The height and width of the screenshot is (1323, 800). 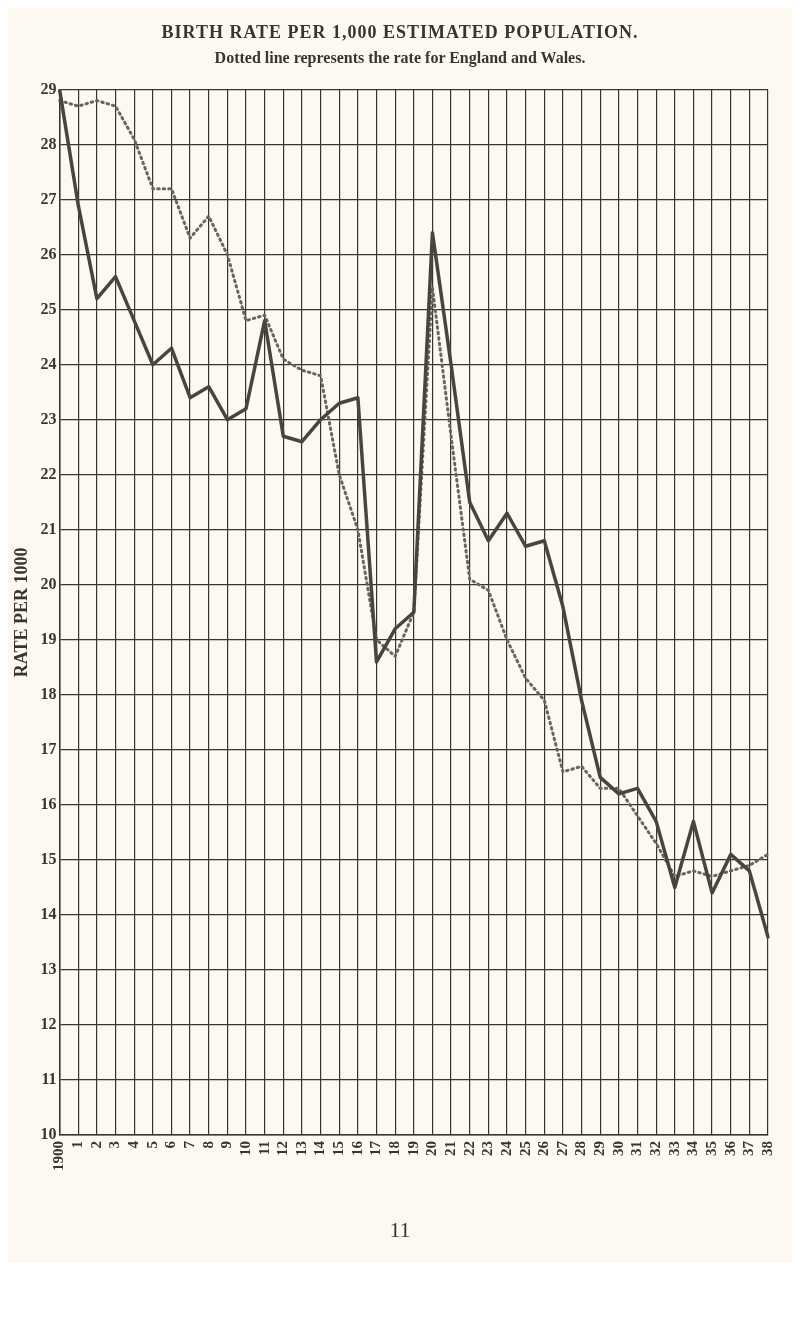 What do you see at coordinates (729, 1148) in the screenshot?
I see `x-tick-label: 36` at bounding box center [729, 1148].